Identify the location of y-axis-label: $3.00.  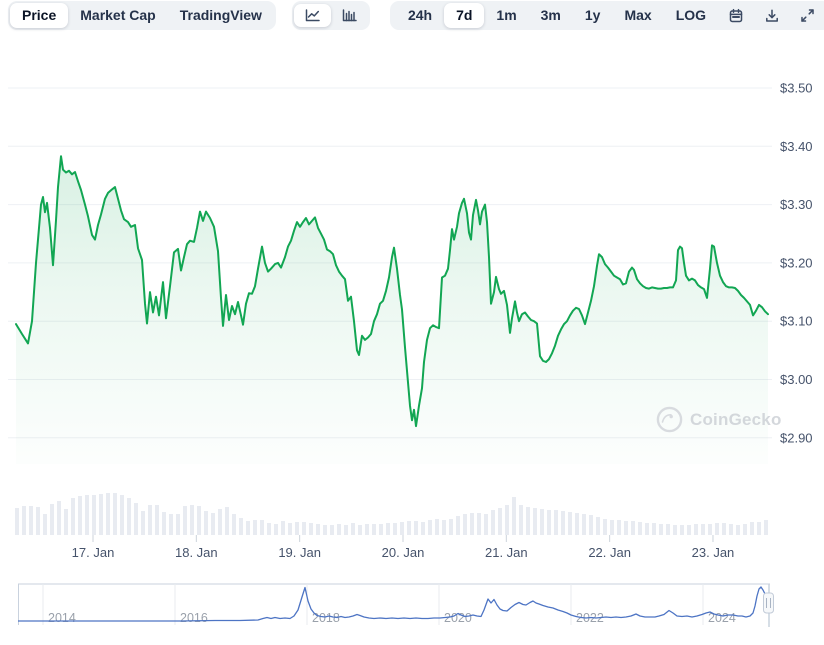
(796, 379).